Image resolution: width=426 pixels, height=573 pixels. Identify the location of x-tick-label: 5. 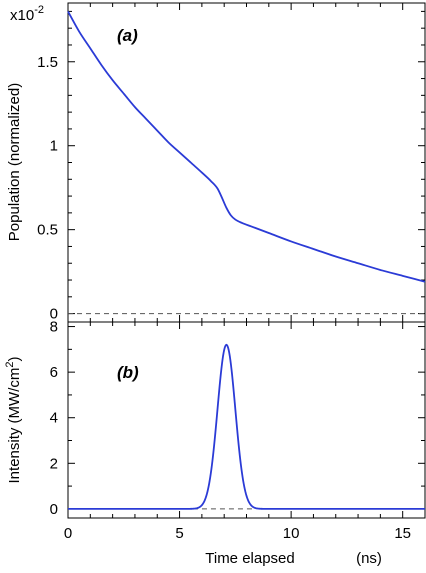
(179, 533).